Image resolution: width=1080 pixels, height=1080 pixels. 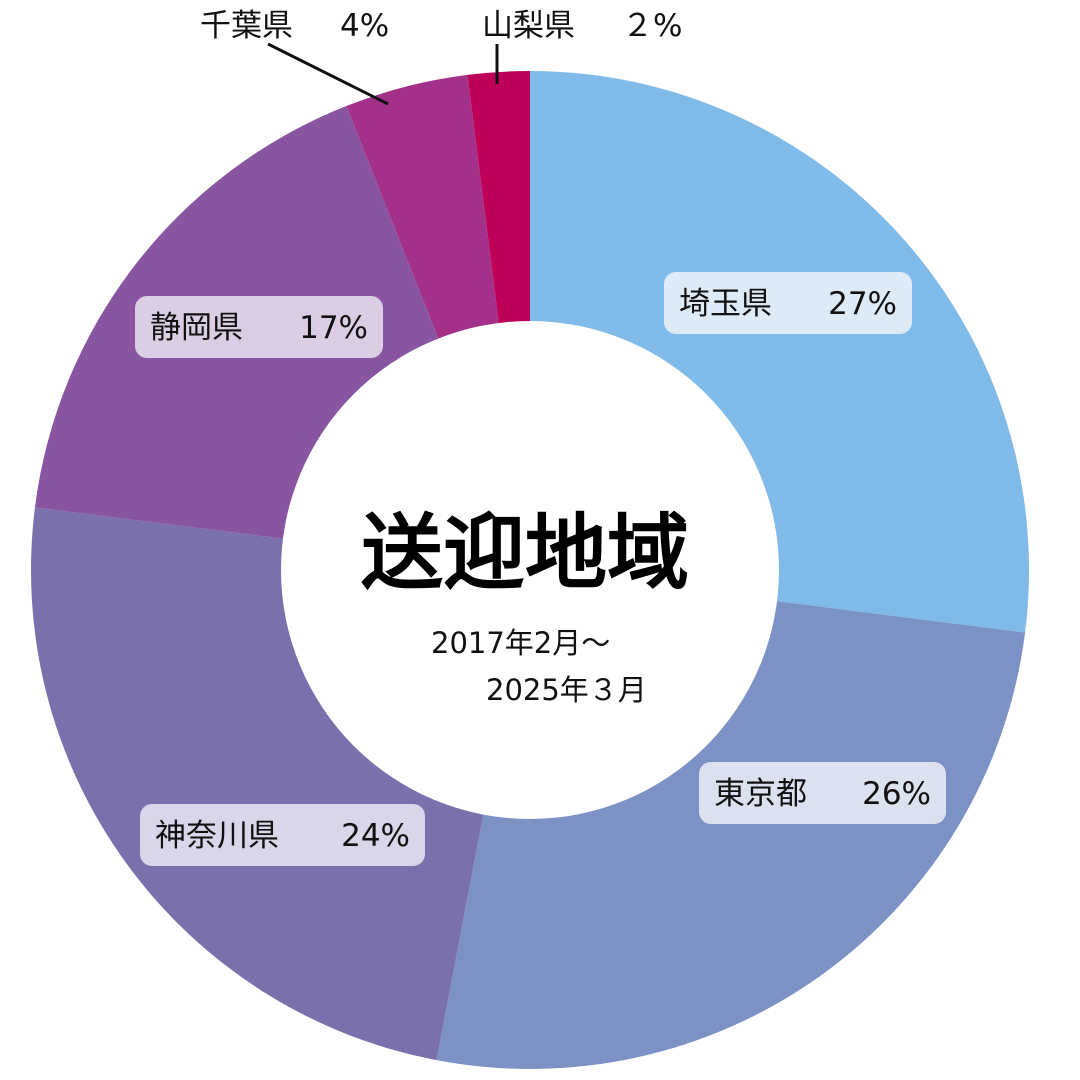 What do you see at coordinates (217, 836) in the screenshot?
I see `slice-category-label: 神奈川県` at bounding box center [217, 836].